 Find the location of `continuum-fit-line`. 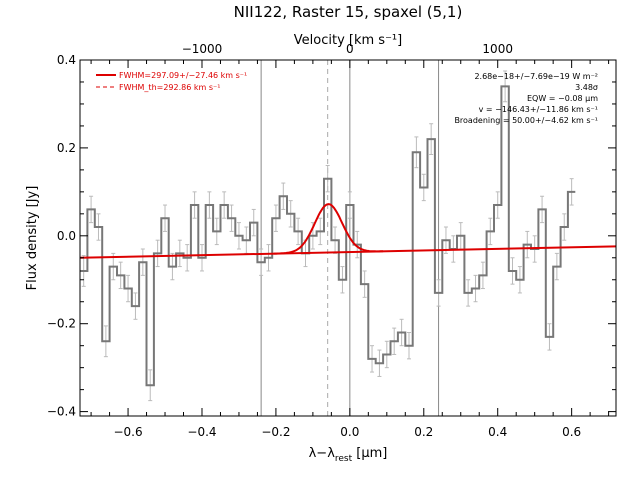

continuum-fit-line is located at coordinates (348, 252).